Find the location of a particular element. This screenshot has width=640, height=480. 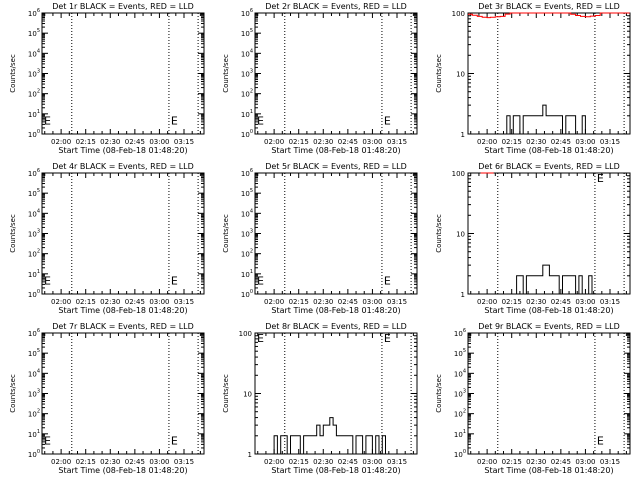

panel-title: Det 6r BLACK = Events, RED = LLD is located at coordinates (549, 166).